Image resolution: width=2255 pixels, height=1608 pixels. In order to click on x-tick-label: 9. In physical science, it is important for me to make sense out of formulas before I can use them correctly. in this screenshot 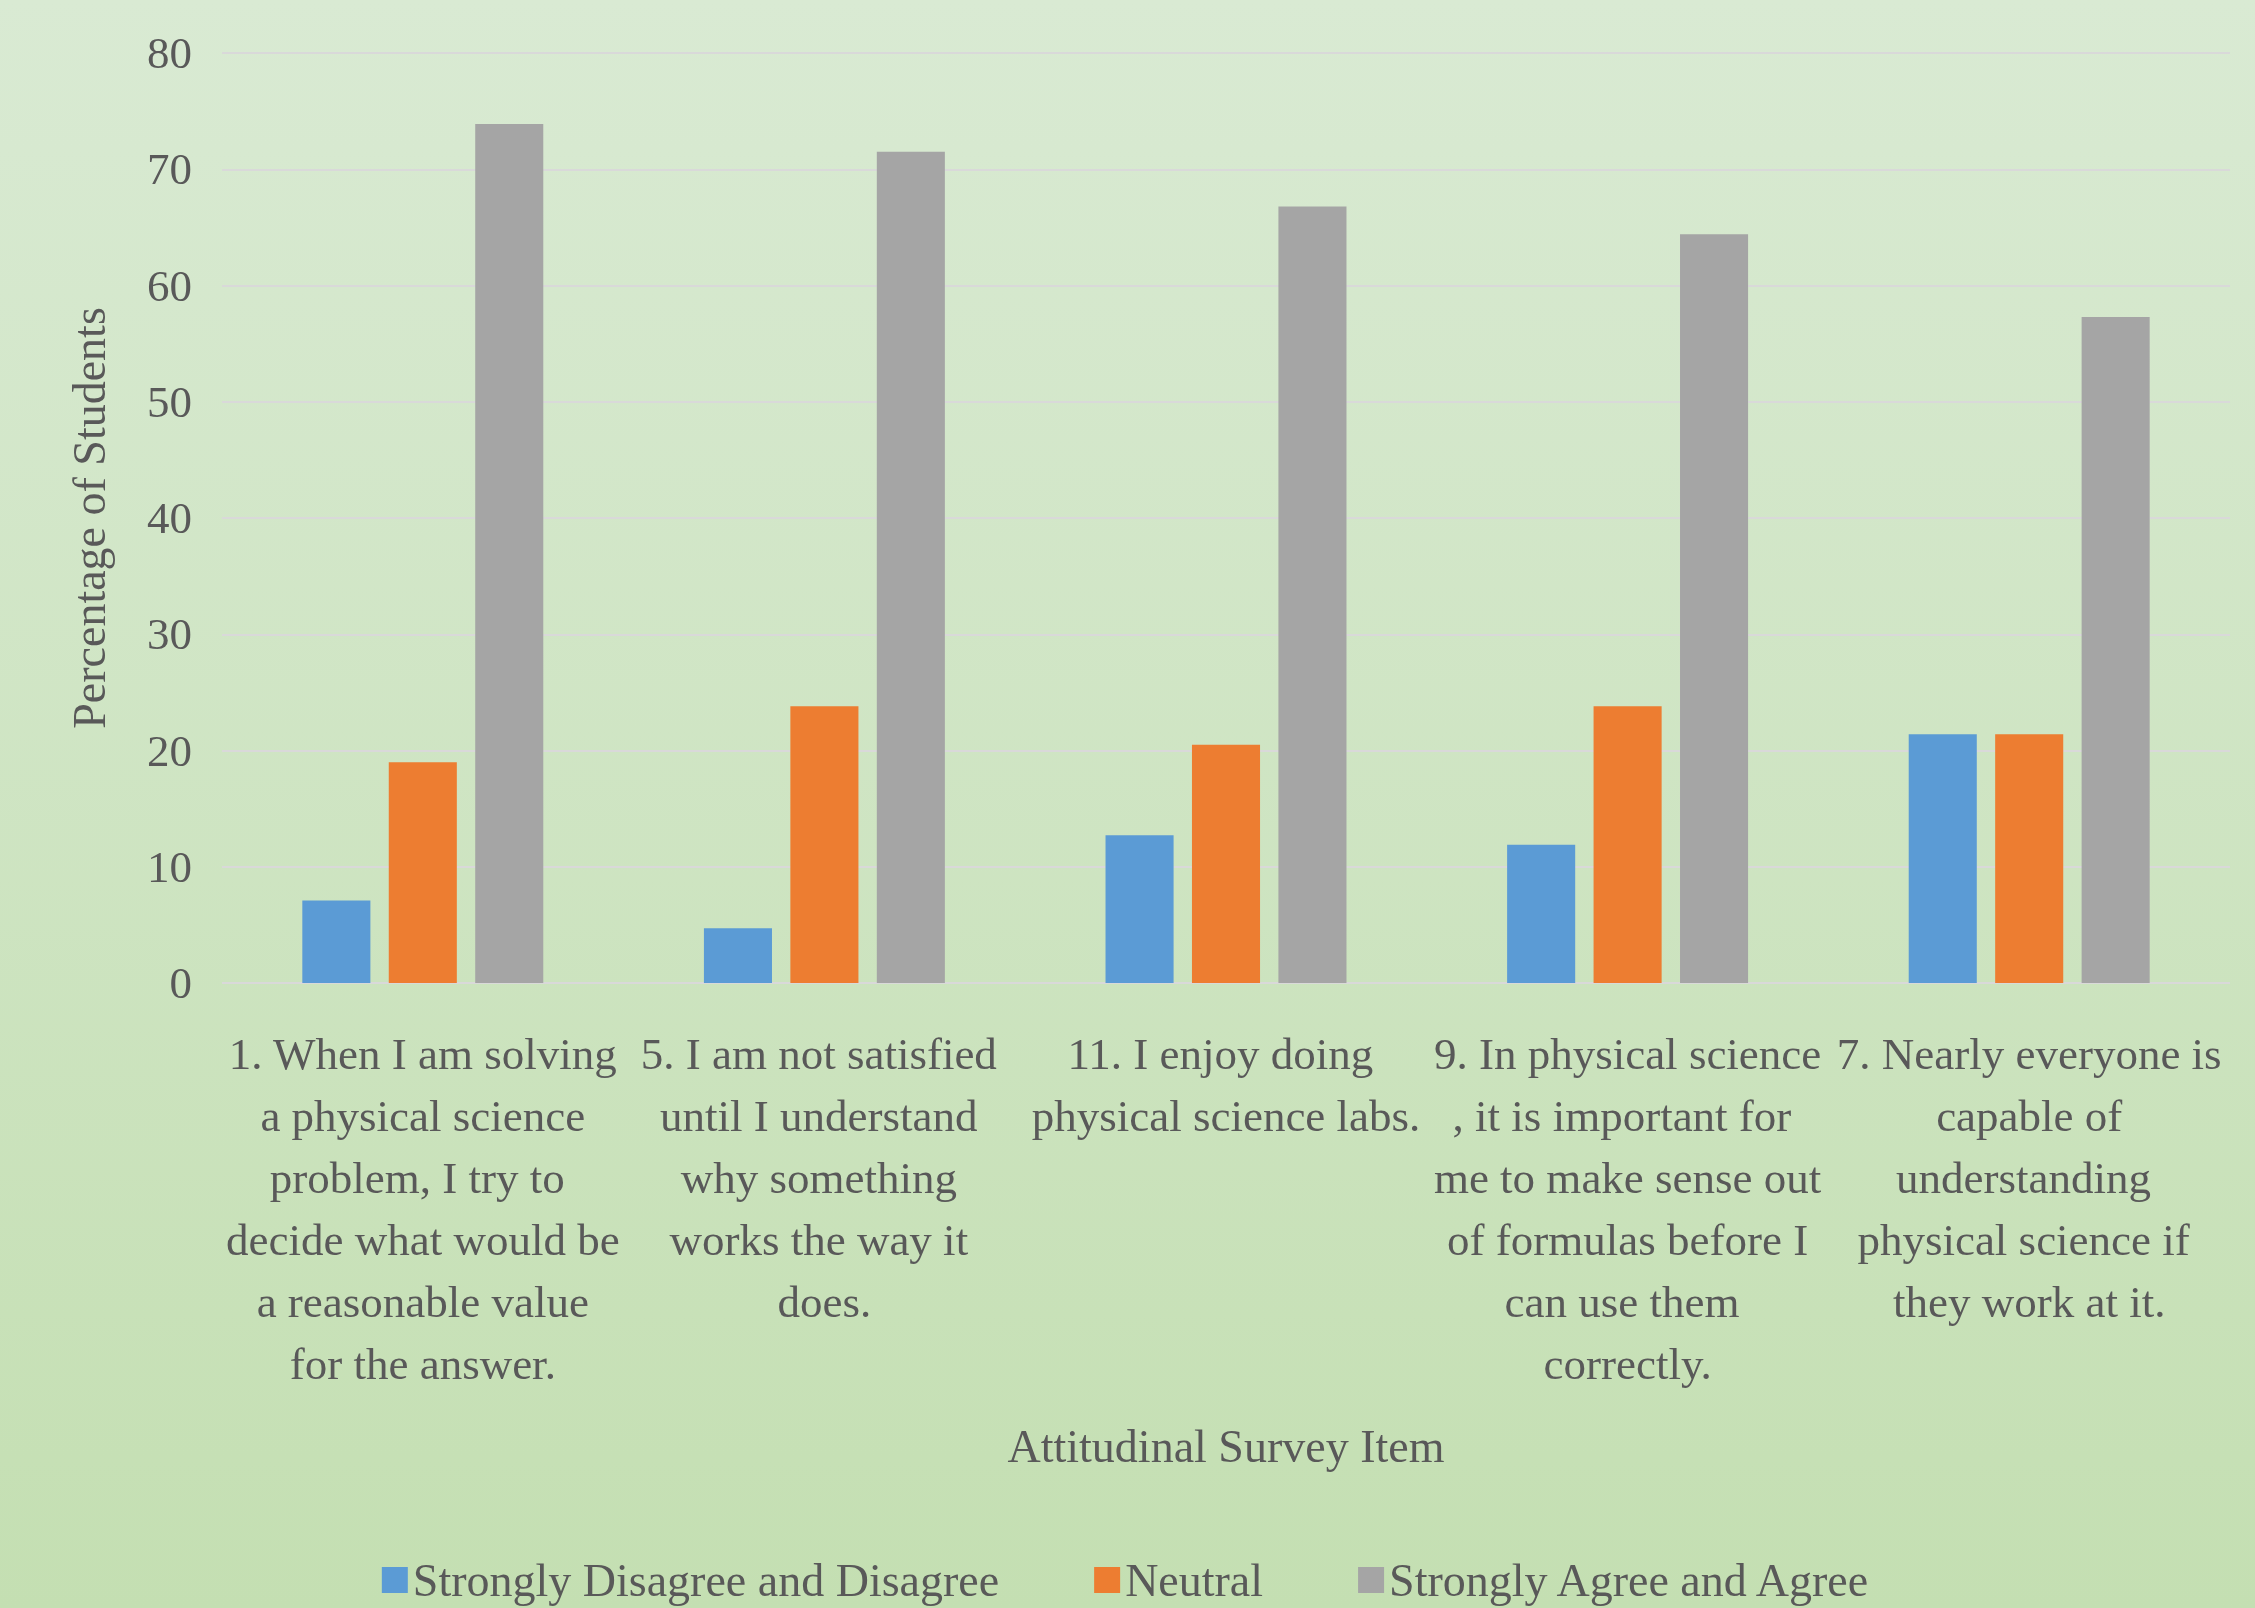, I will do `click(1627, 1209)`.